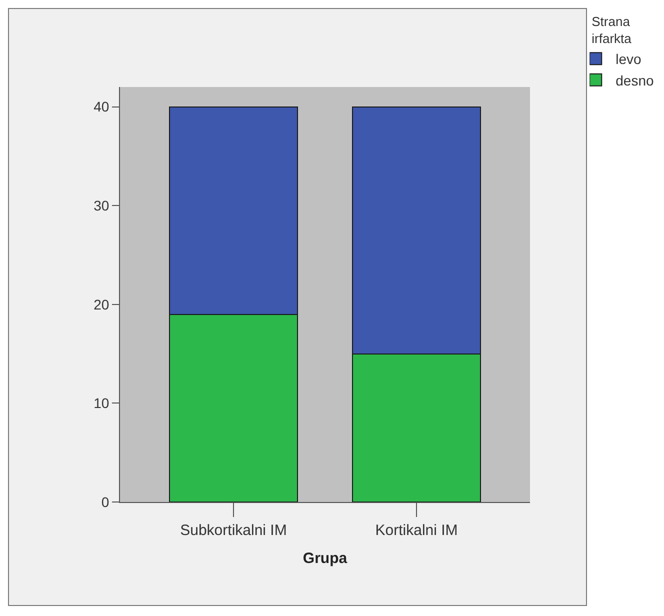 The width and height of the screenshot is (664, 616). Describe the element at coordinates (635, 80) in the screenshot. I see `legend-label: desno` at that location.